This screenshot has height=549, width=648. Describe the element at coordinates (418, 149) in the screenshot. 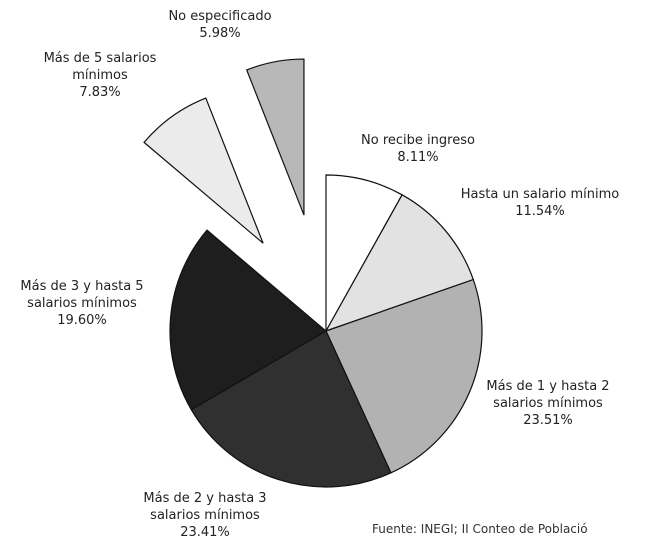

I see `slice-label: No recibe ingreso 8.11%` at that location.